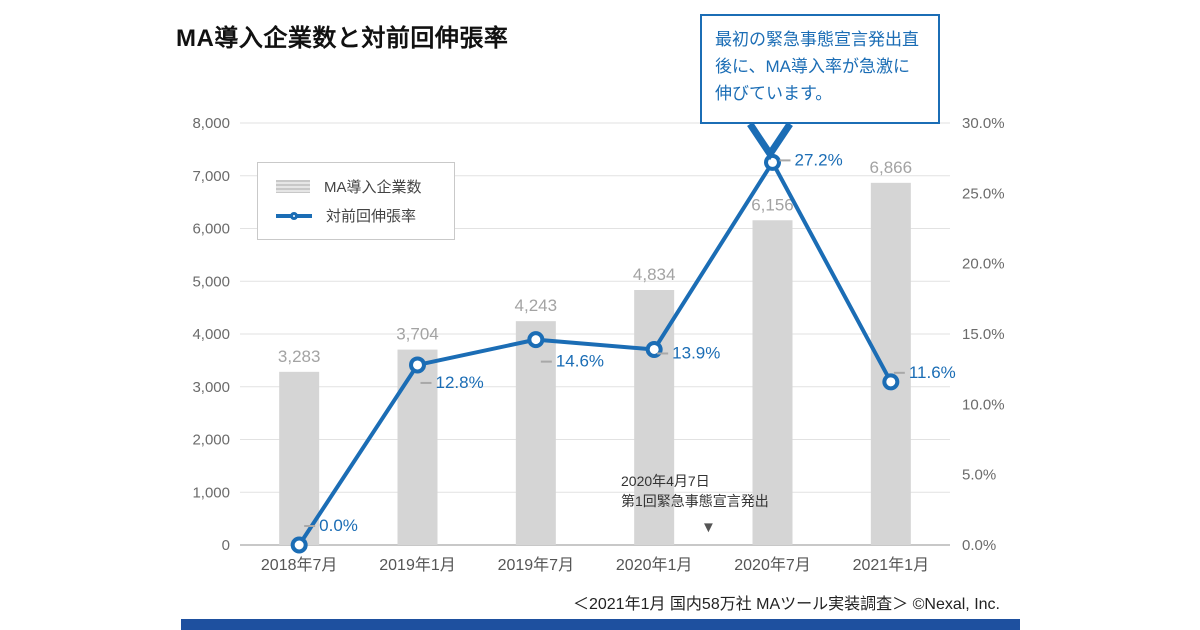 The image size is (1200, 630). Describe the element at coordinates (211, 281) in the screenshot. I see `left-axis-tick-label: 5,000` at that location.